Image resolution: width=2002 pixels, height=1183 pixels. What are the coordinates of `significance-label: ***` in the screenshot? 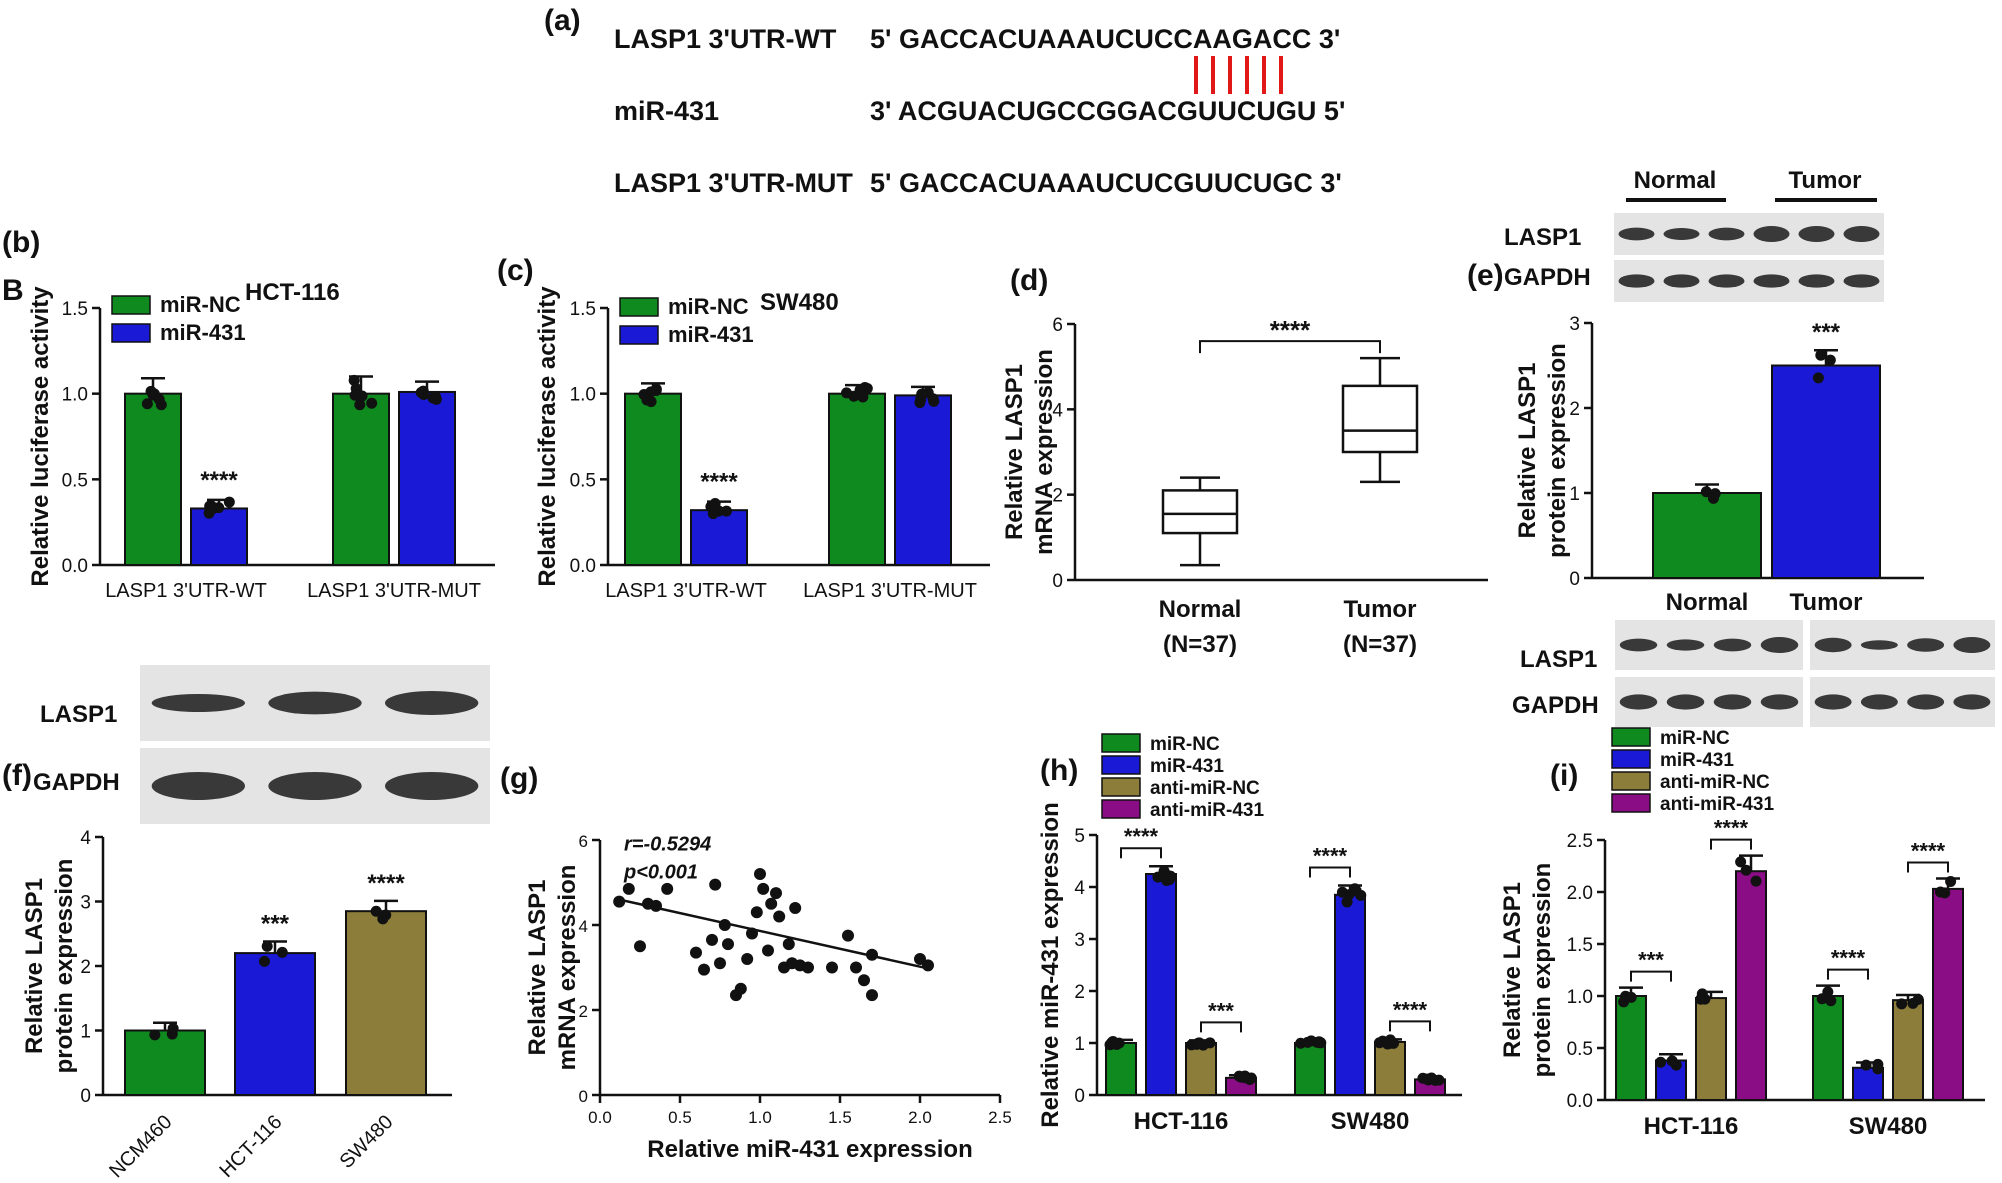 It's located at (1651, 960).